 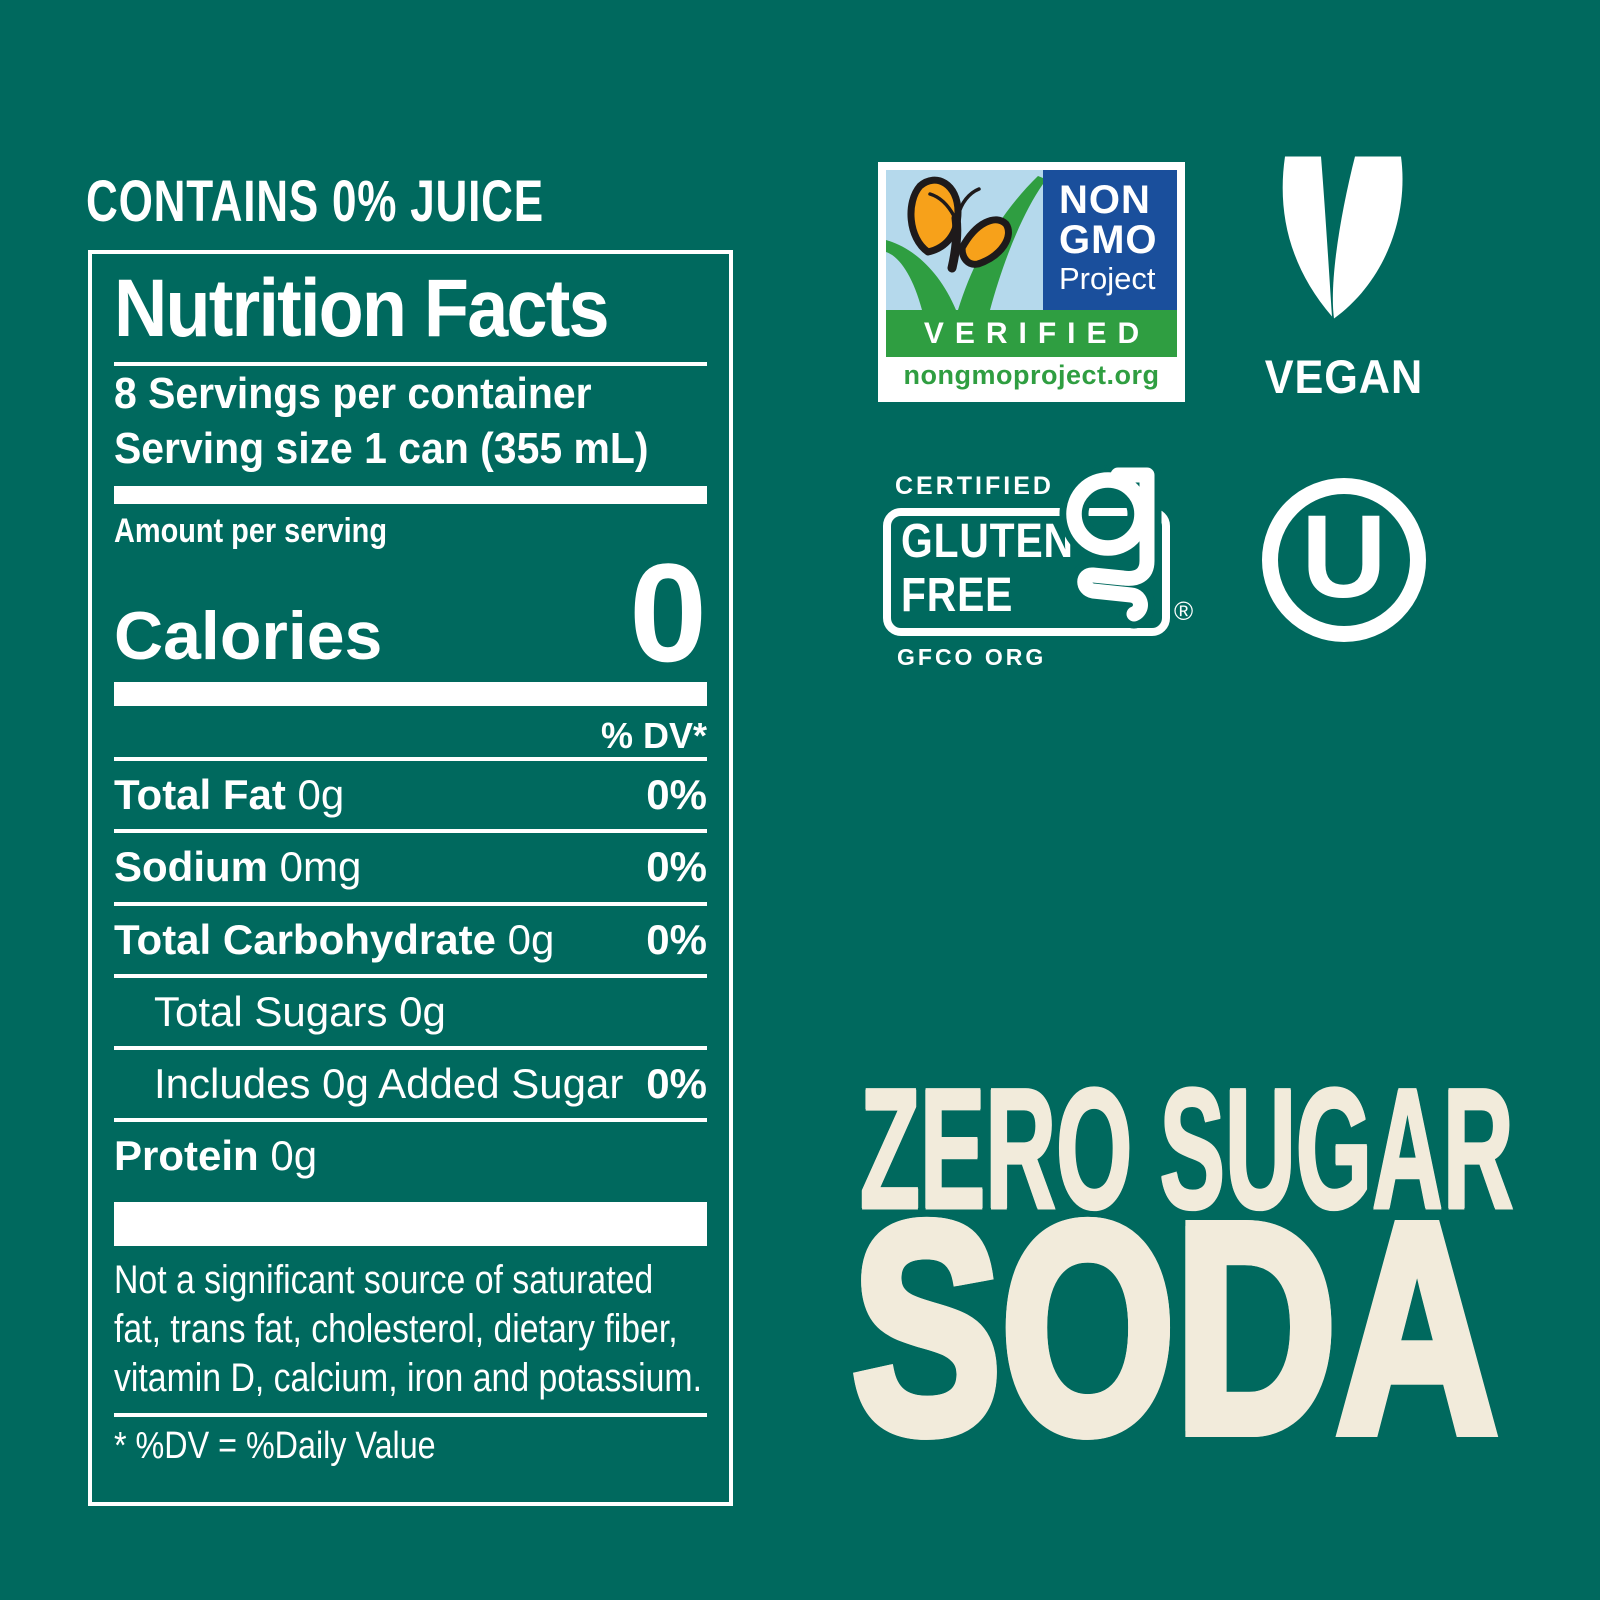 I want to click on table-row-added-sugar: Includes 0g Added Sugar 0%, so click(x=410, y=1082).